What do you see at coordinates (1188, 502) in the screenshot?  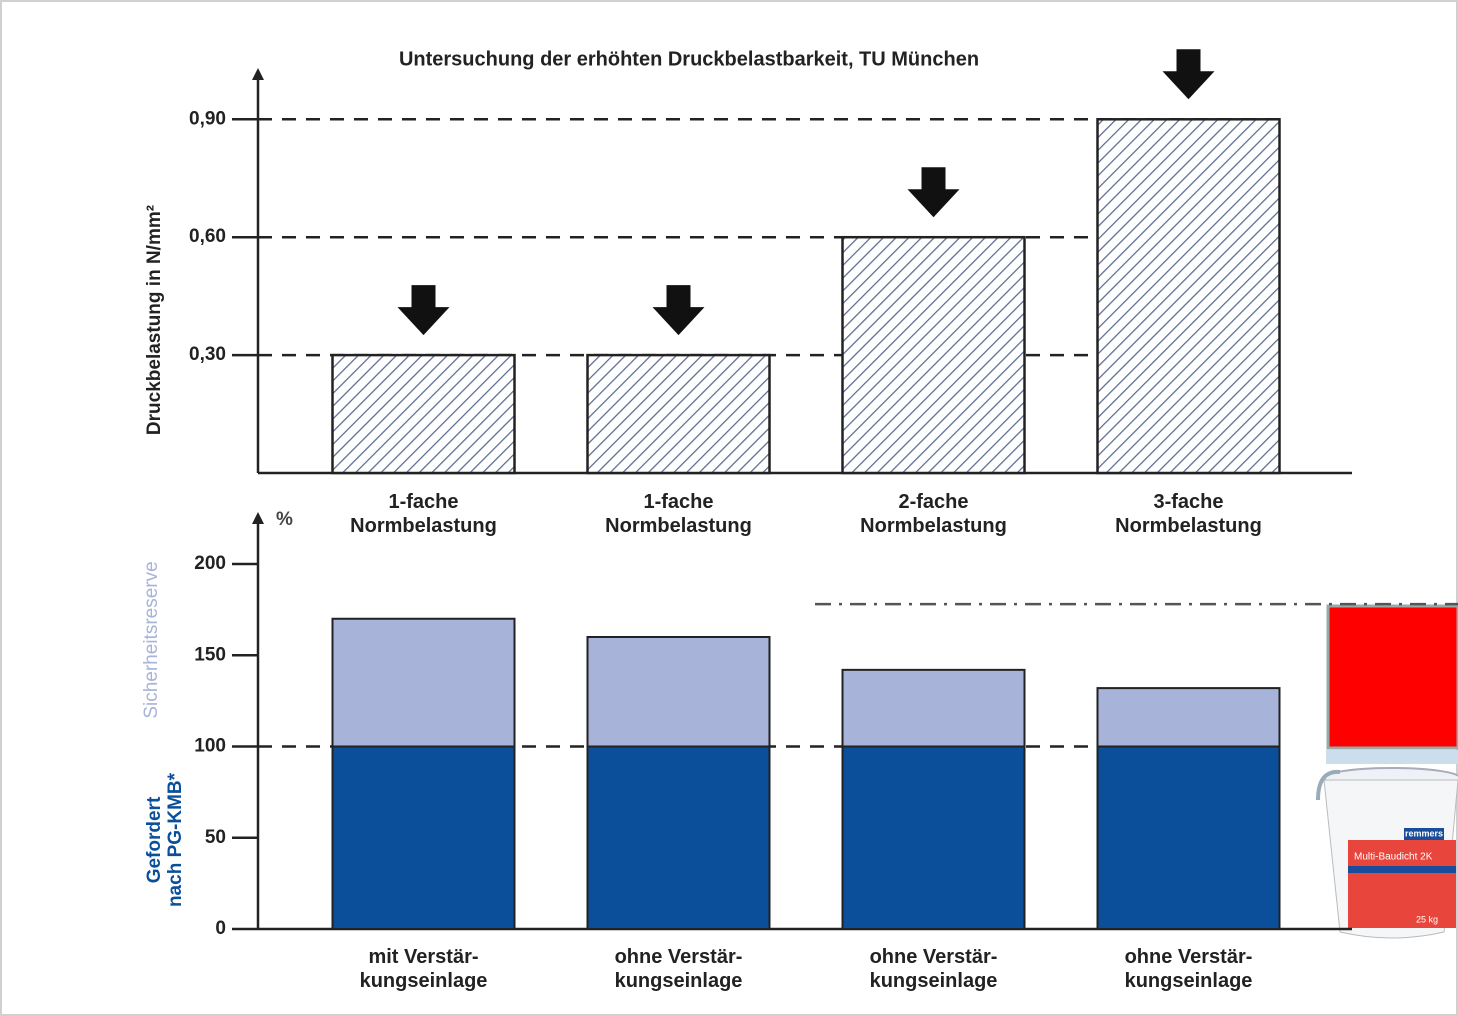 I see `x-tick-label-line: 3-fache` at bounding box center [1188, 502].